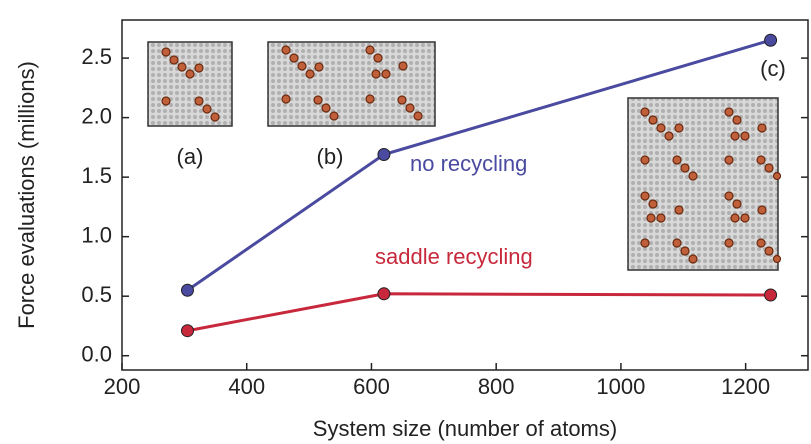 This screenshot has height=444, width=811. What do you see at coordinates (468, 163) in the screenshot?
I see `series-label: no recycling` at bounding box center [468, 163].